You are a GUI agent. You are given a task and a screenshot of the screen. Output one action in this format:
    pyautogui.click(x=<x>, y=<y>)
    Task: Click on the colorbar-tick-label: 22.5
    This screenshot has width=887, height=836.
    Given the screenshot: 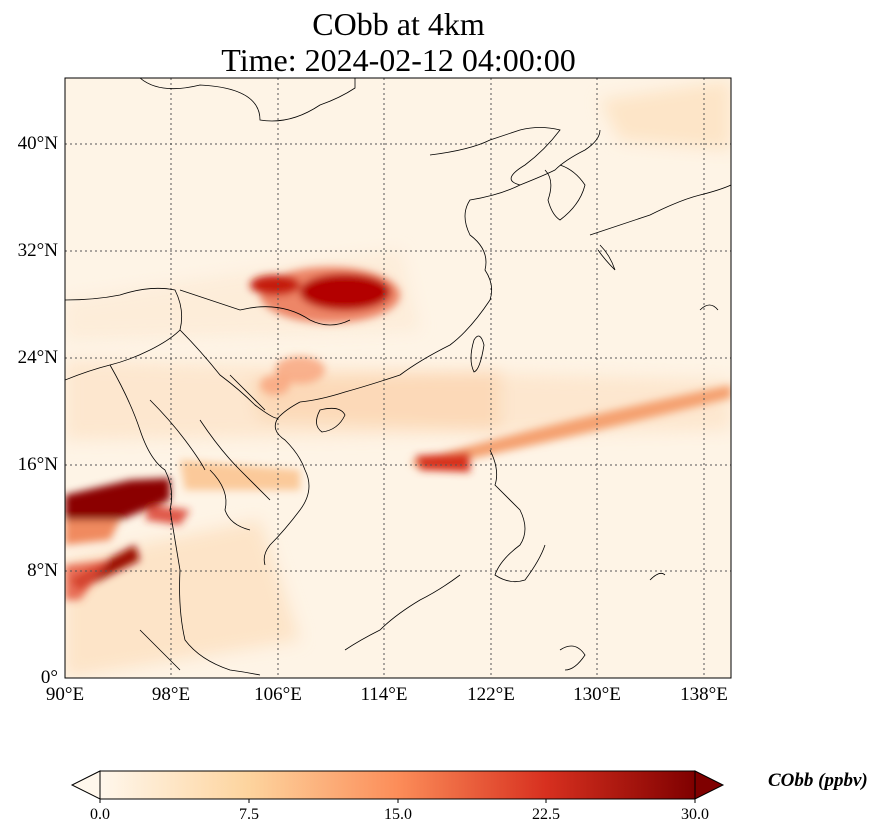 What is the action you would take?
    pyautogui.click(x=546, y=814)
    